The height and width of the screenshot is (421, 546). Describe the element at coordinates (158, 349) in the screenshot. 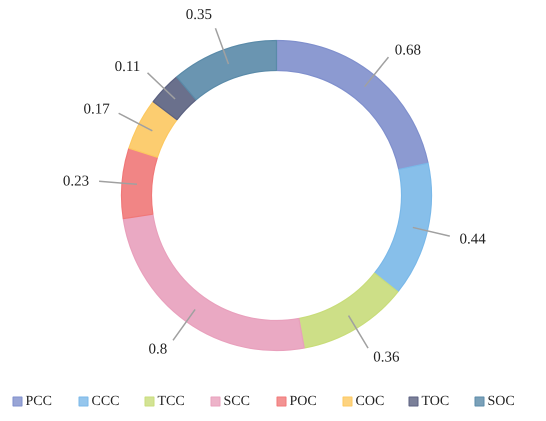

I see `data-label: 0.8` at that location.